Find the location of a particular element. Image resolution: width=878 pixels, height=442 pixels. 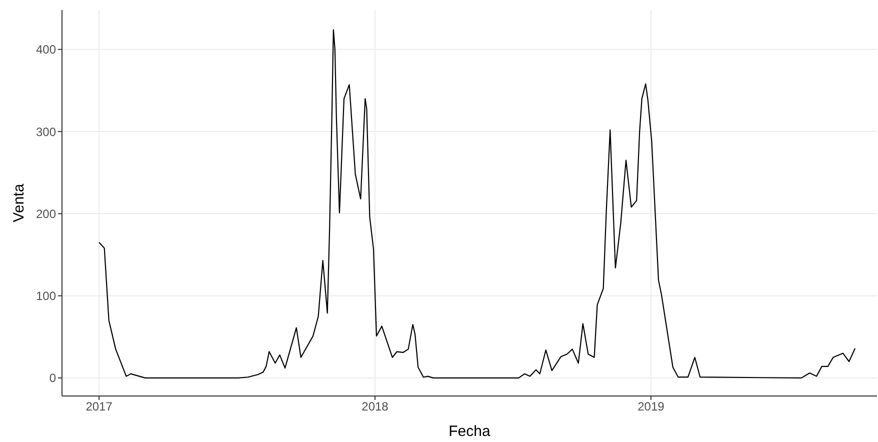

y-tick-label: 400 is located at coordinates (46, 49).